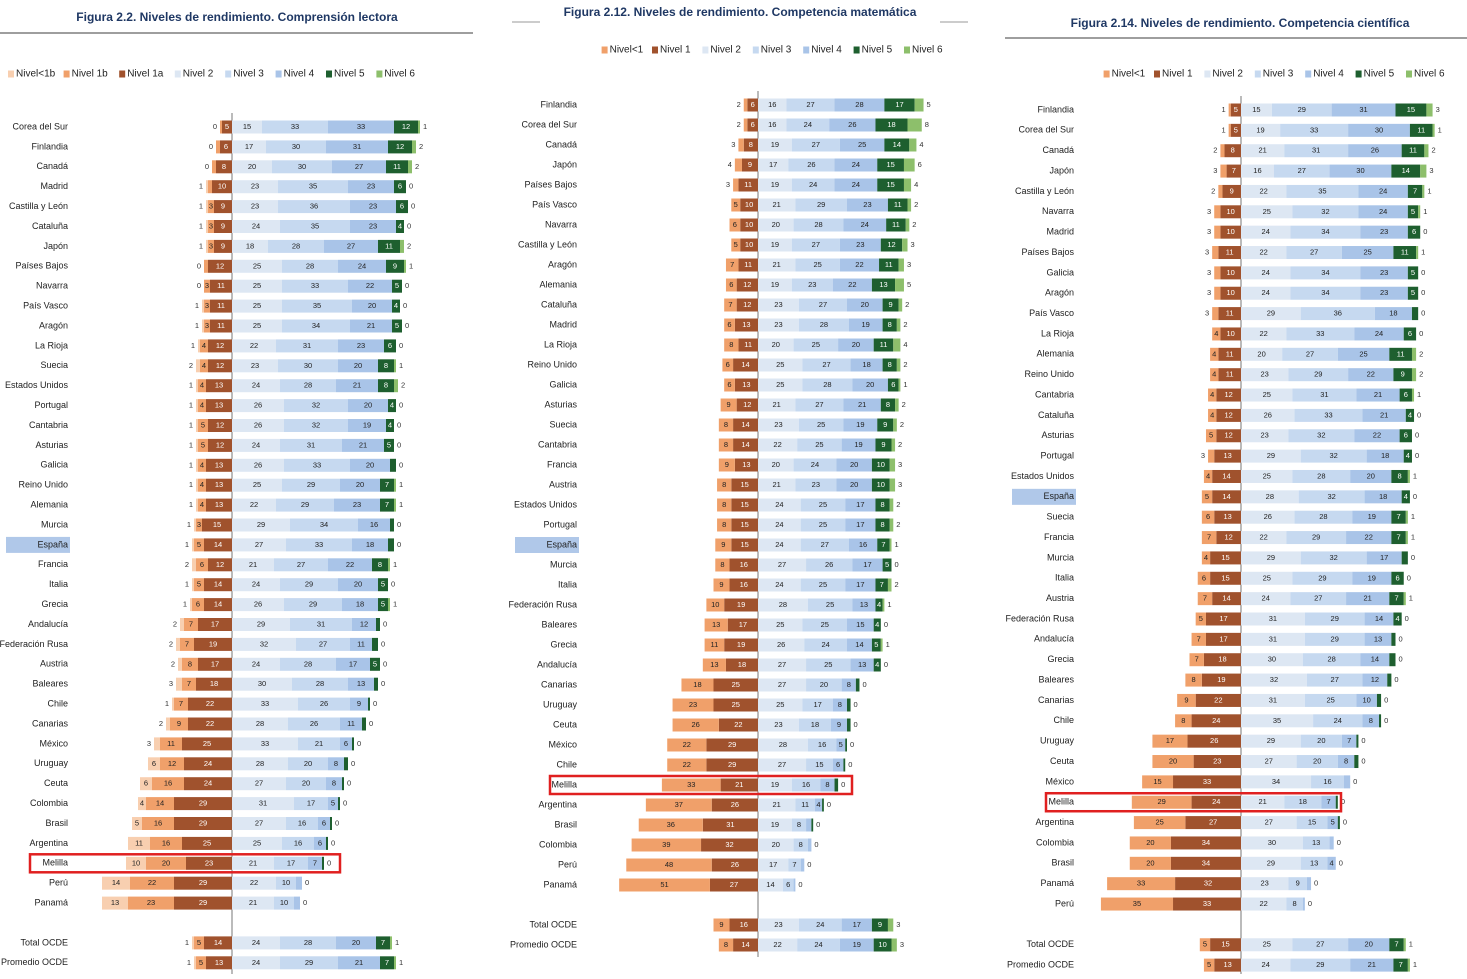 The width and height of the screenshot is (1467, 979). Describe the element at coordinates (567, 864) in the screenshot. I see `category-label: Perú` at that location.